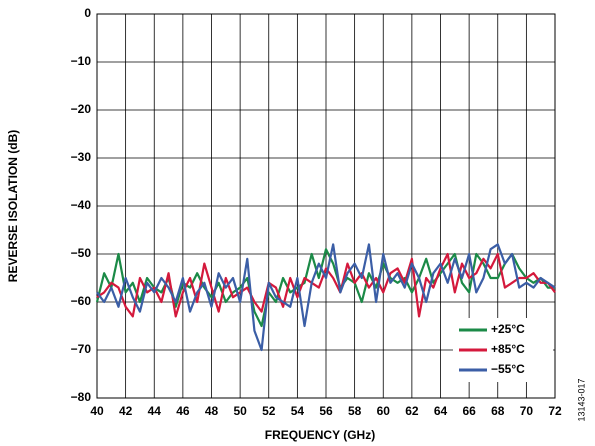 The image size is (595, 446). Describe the element at coordinates (555, 411) in the screenshot. I see `x-tick-label: 72` at that location.